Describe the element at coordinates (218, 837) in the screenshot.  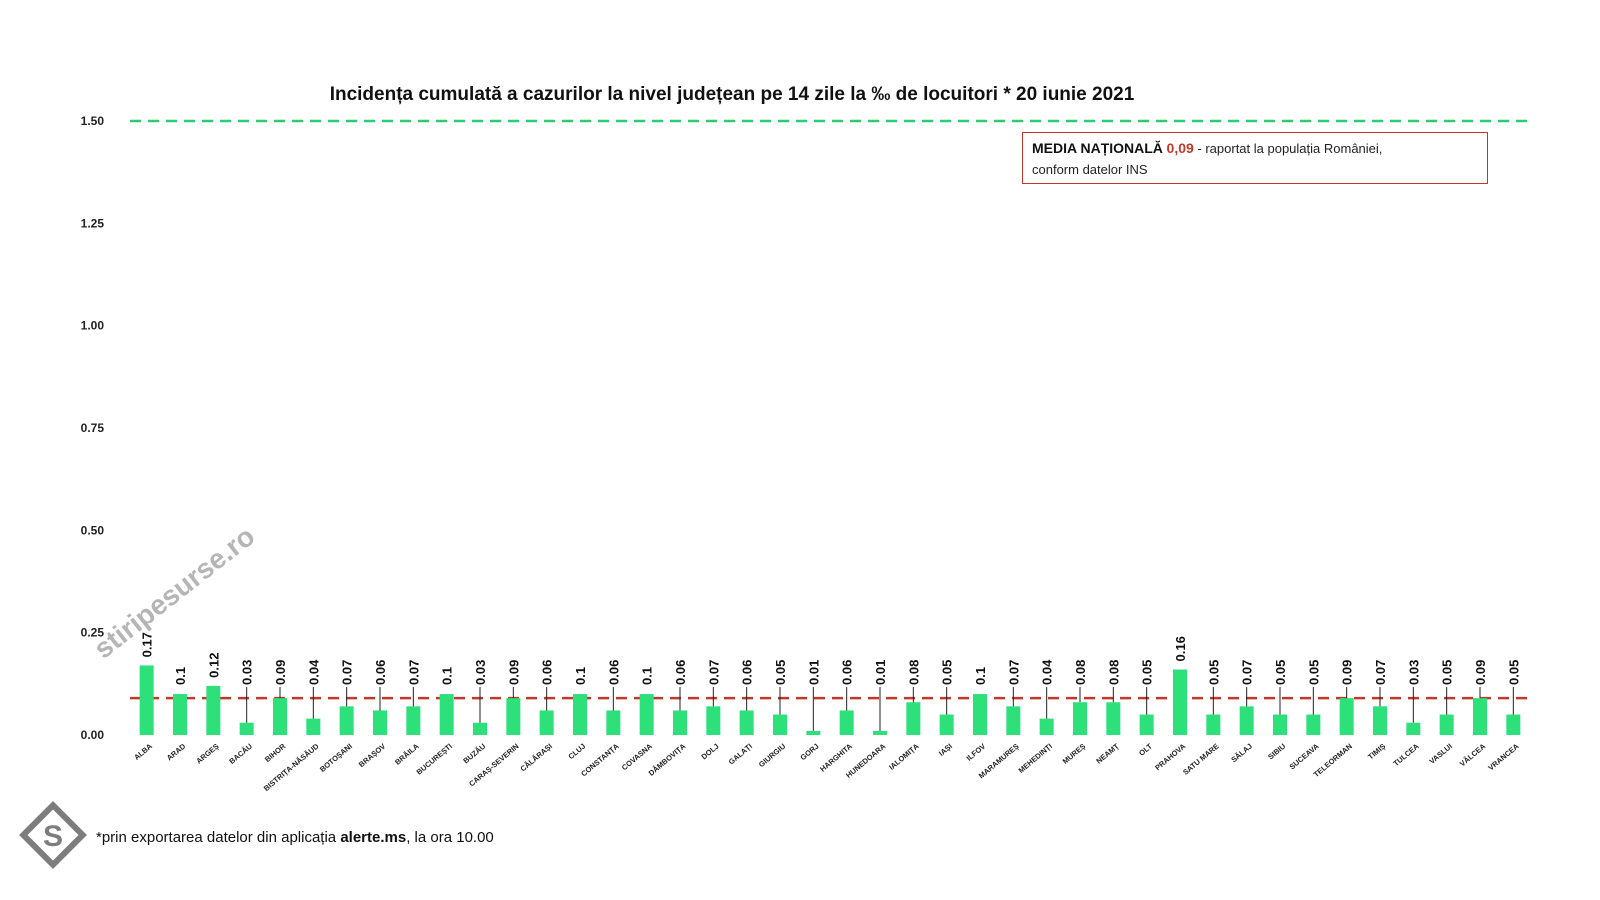
I see `footnote-prefix: *prin exportarea datelor din aplicația` at that location.